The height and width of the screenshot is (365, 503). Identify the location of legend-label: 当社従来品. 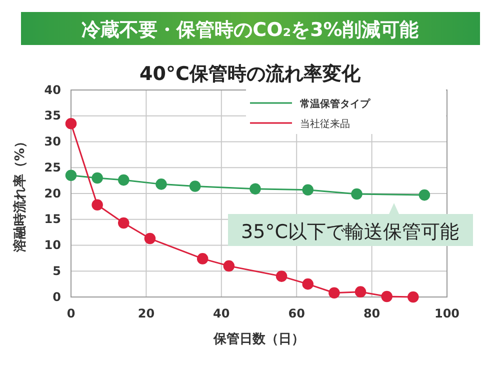
(325, 124).